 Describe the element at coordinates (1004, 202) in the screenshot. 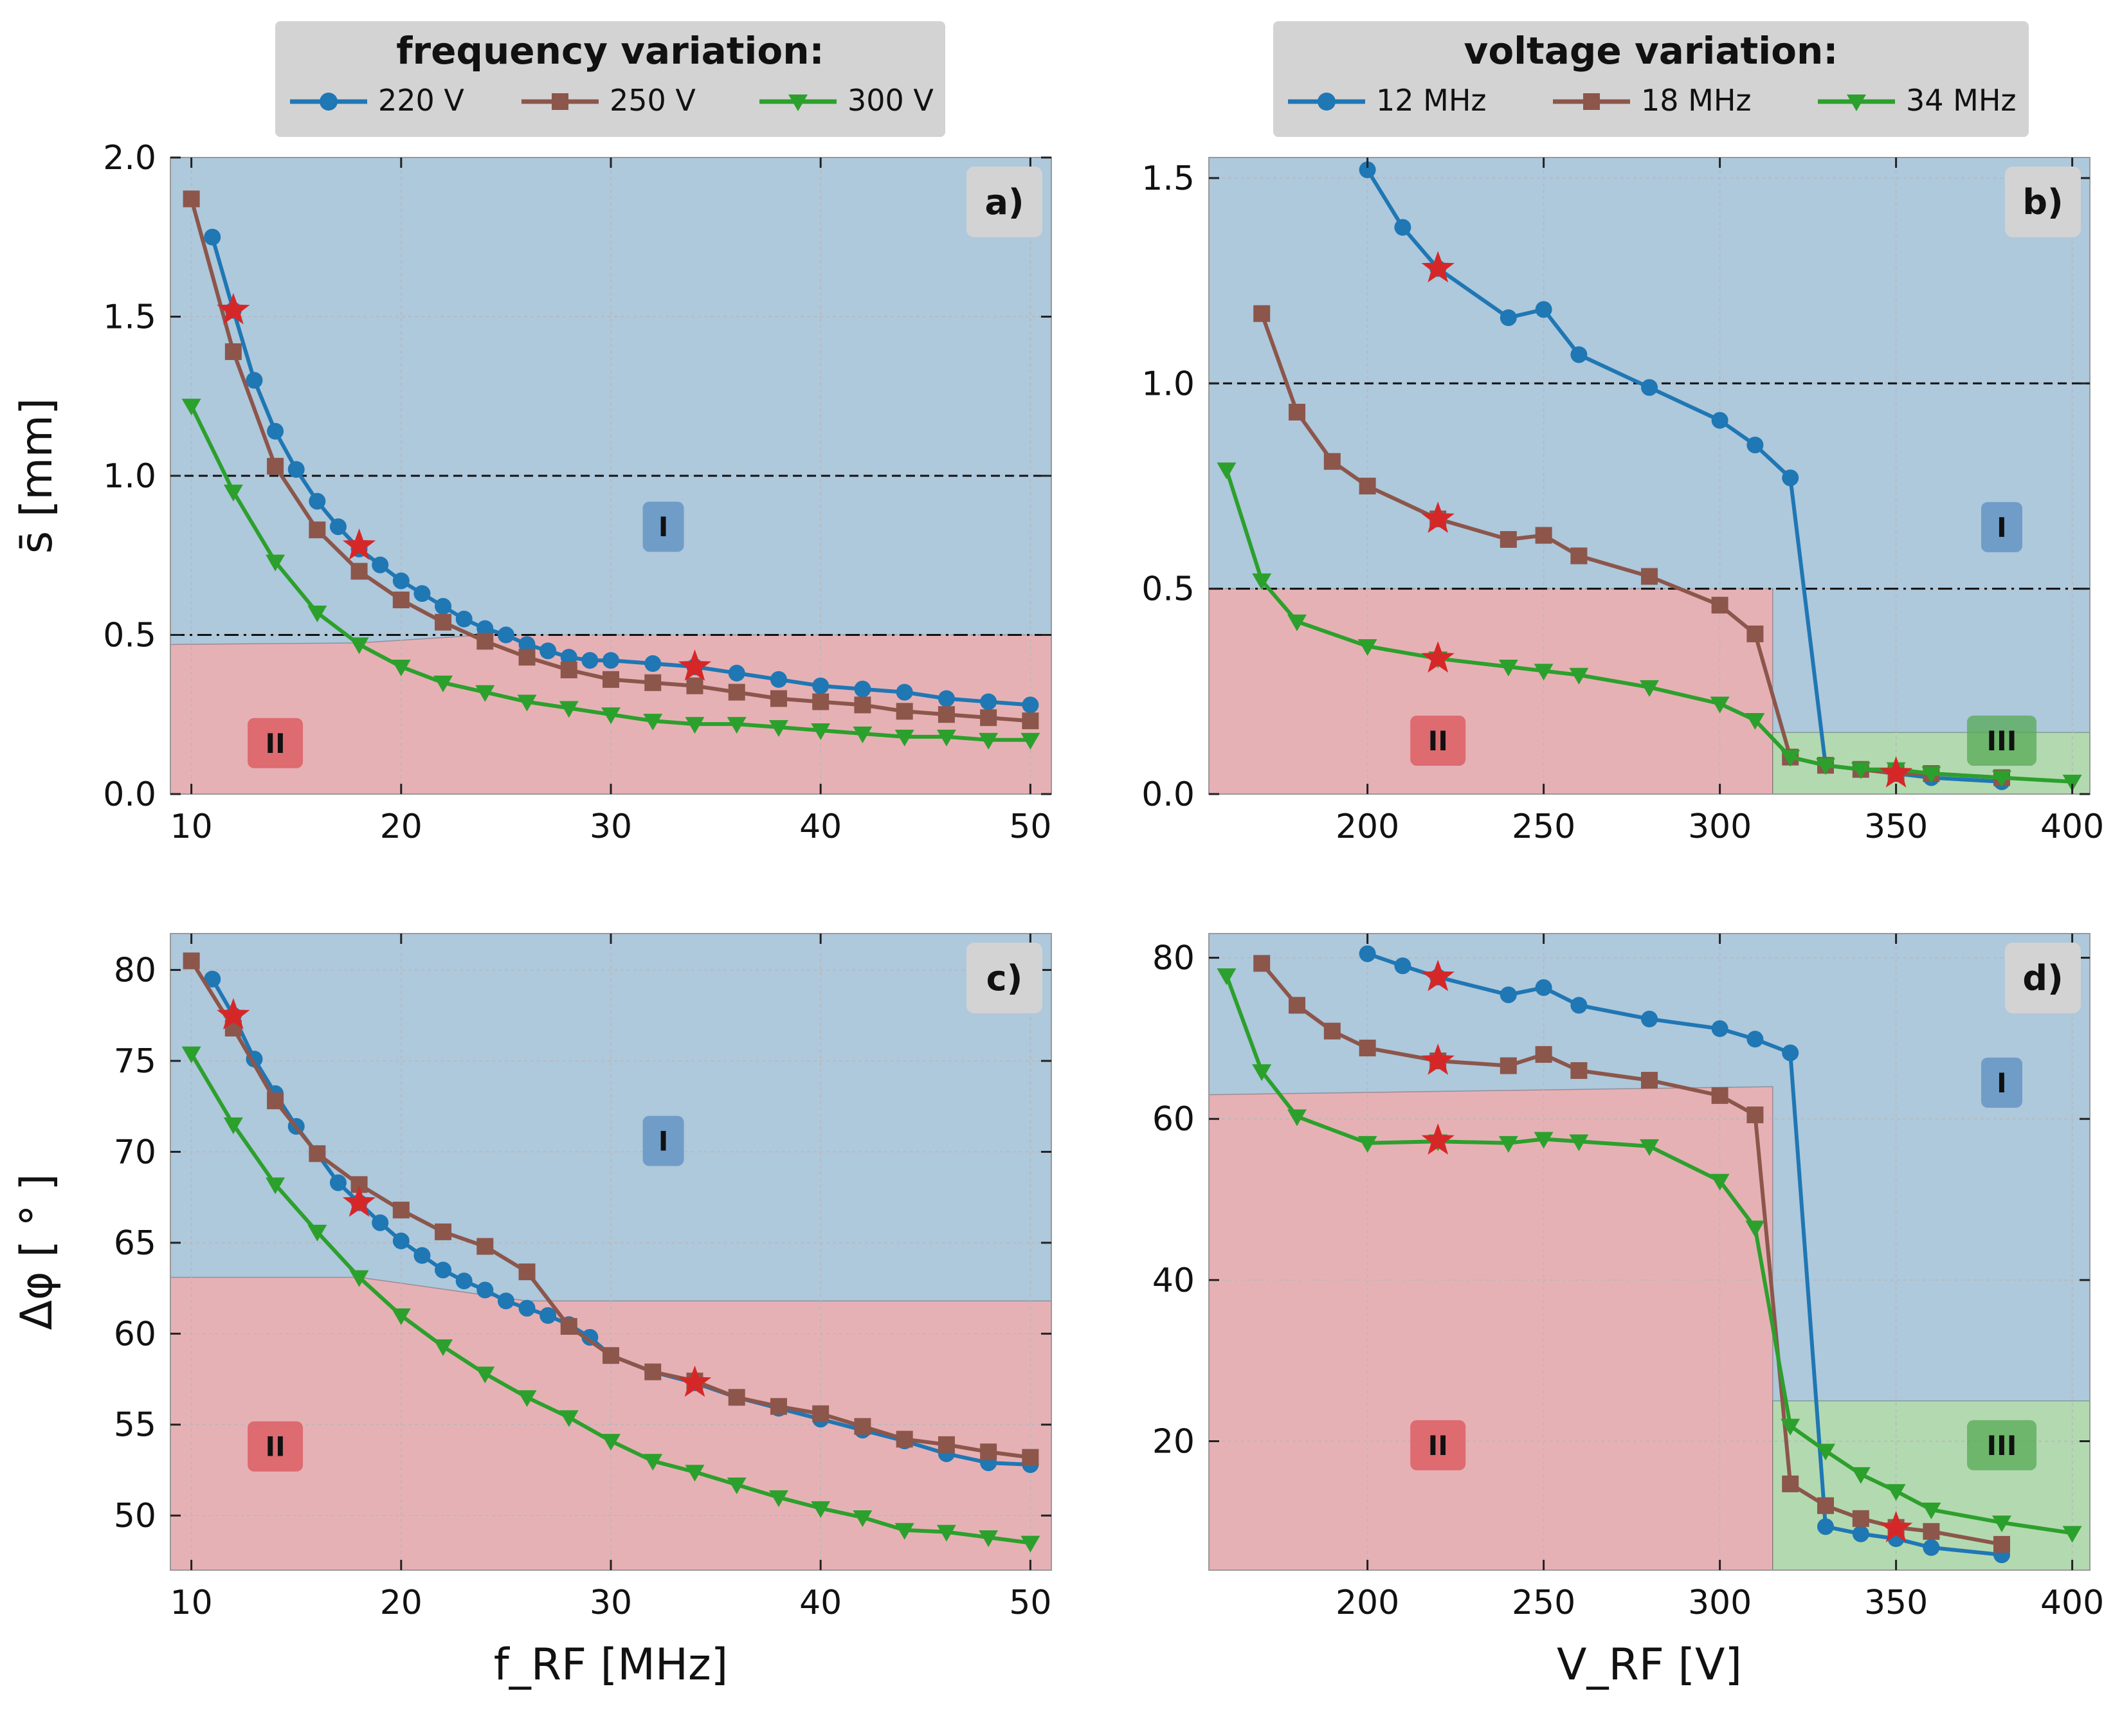

I see `panel-label: a)` at that location.